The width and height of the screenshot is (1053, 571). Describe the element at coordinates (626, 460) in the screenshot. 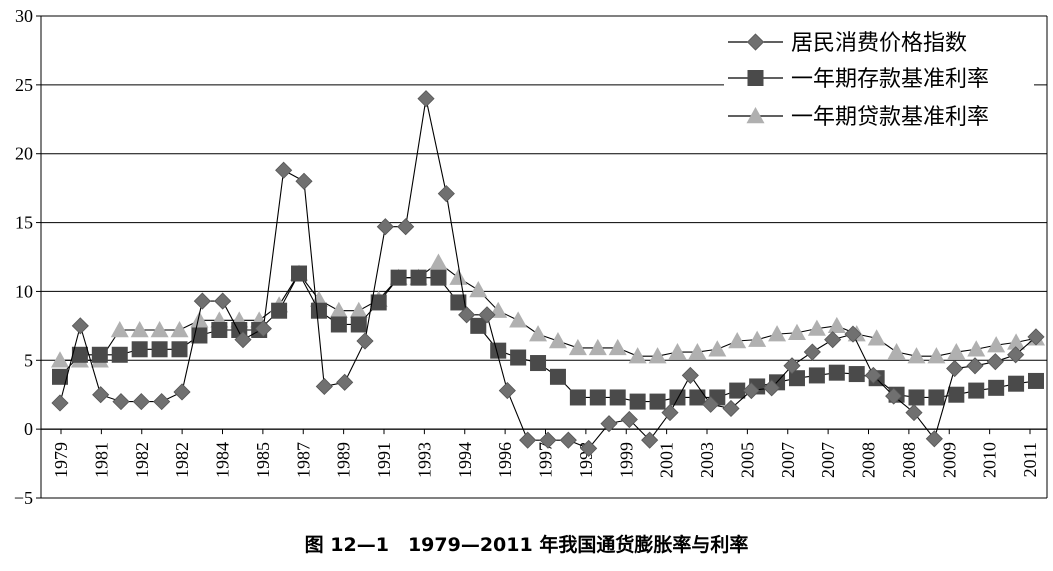

I see `x-tick-label: 1999` at that location.